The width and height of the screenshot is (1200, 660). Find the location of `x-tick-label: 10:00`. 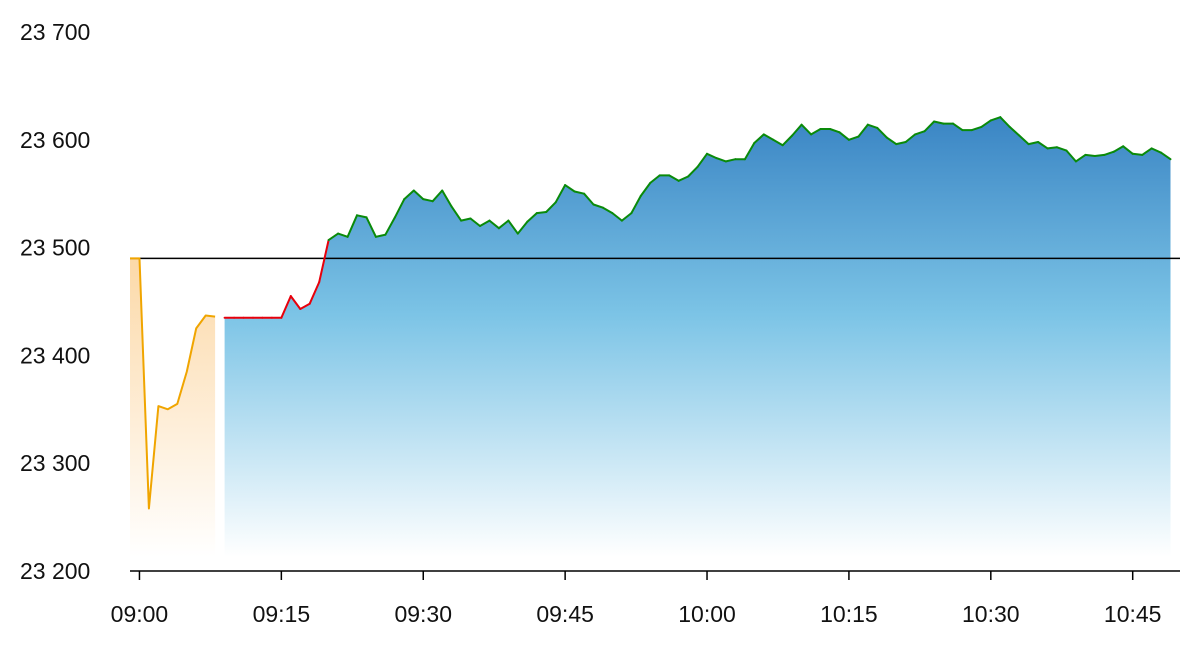

x-tick-label: 10:00 is located at coordinates (707, 614).